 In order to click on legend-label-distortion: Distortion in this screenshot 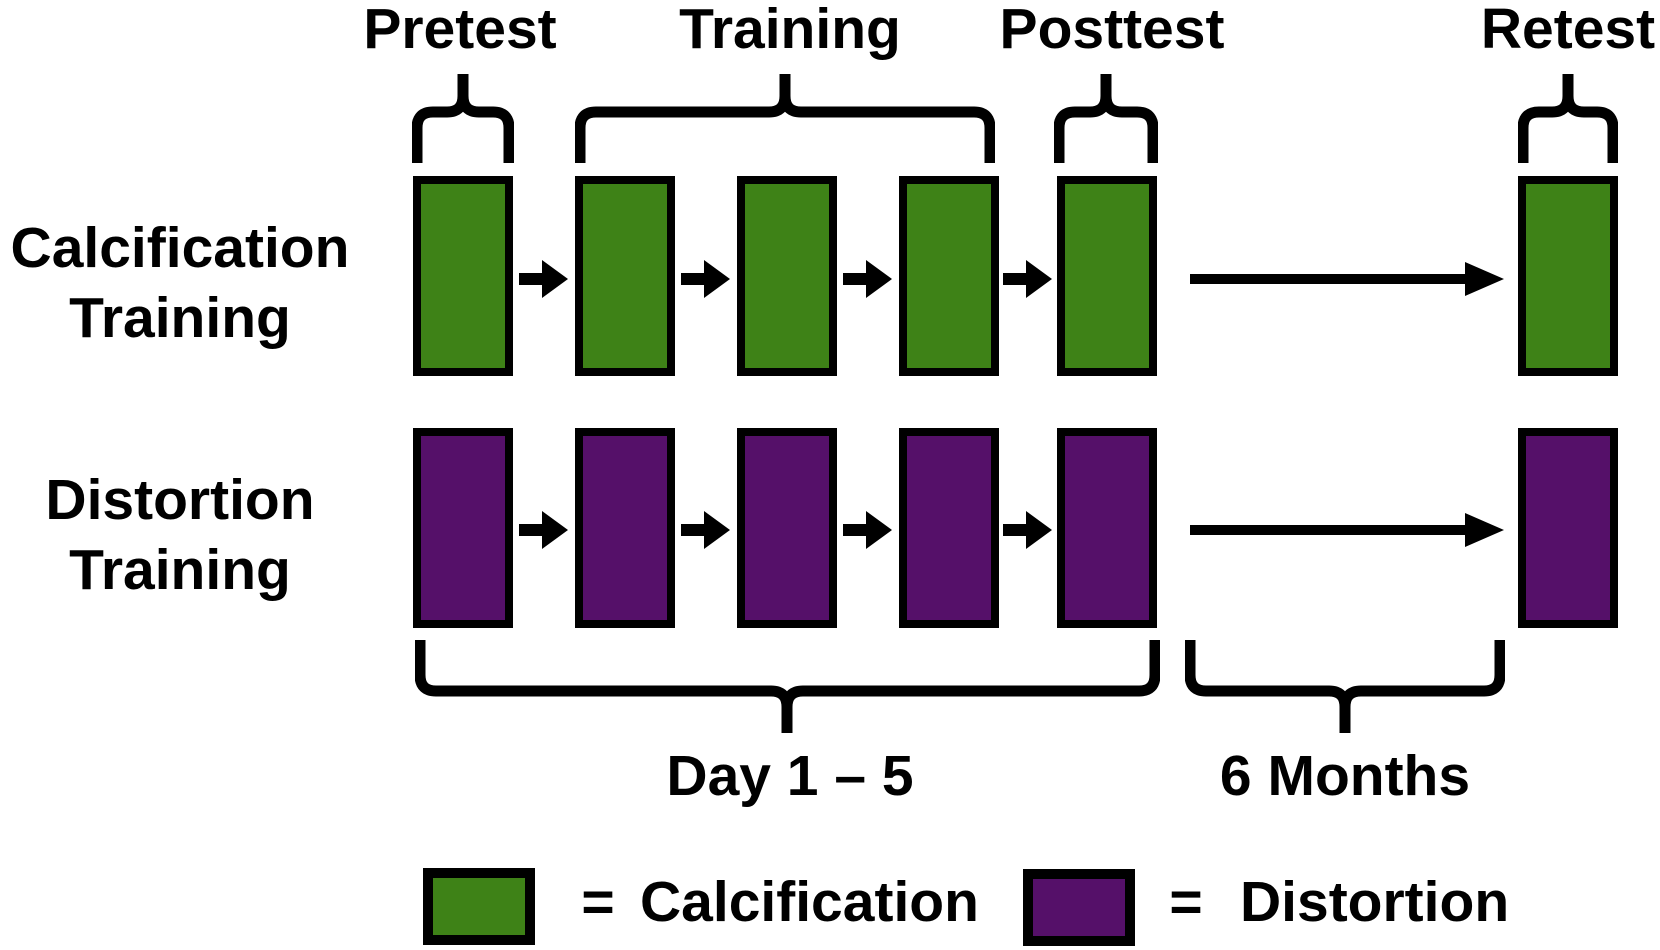, I will do `click(1375, 902)`.